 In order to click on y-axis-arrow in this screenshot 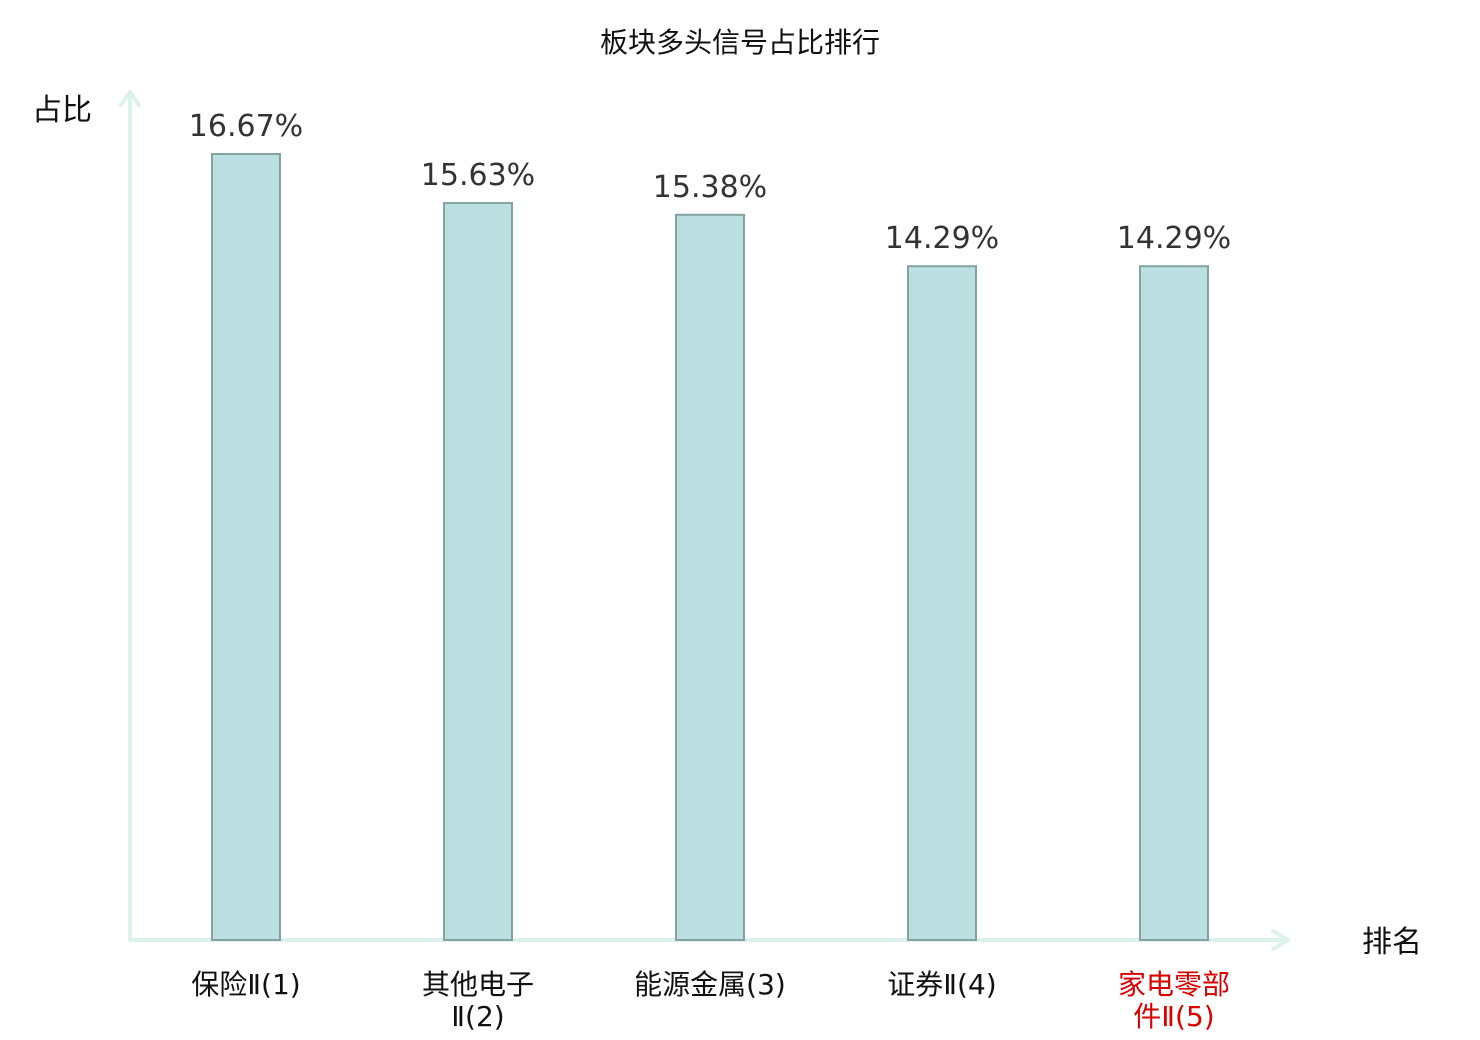, I will do `click(130, 98)`.